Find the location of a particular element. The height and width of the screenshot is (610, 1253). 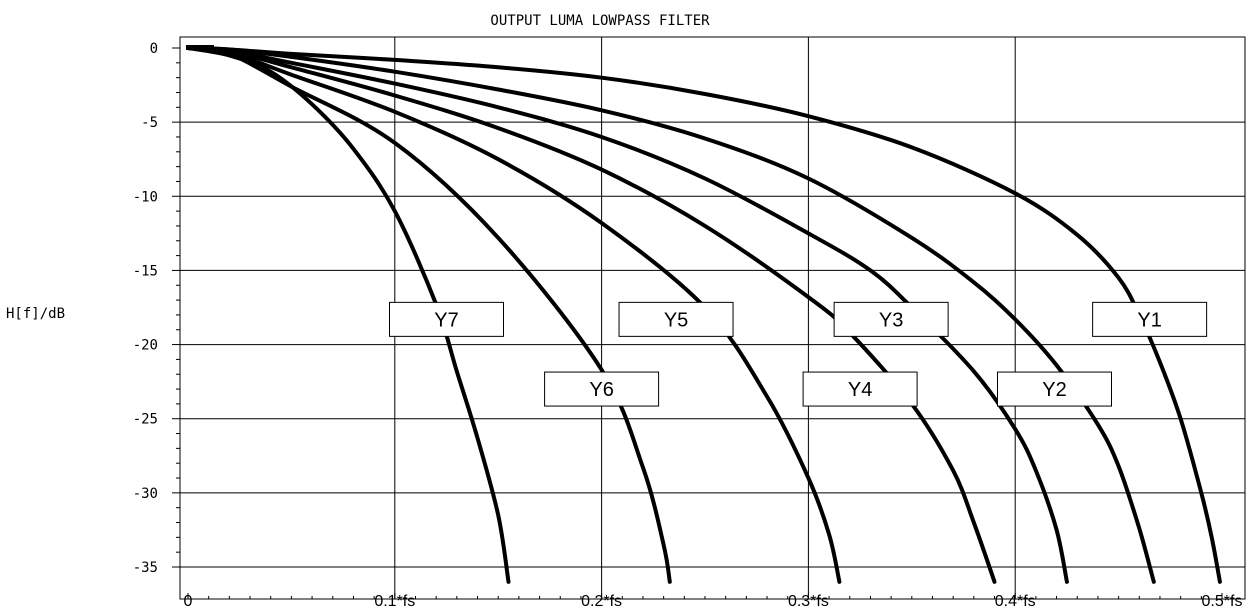

y-tick-label: -5 is located at coordinates (149, 123).